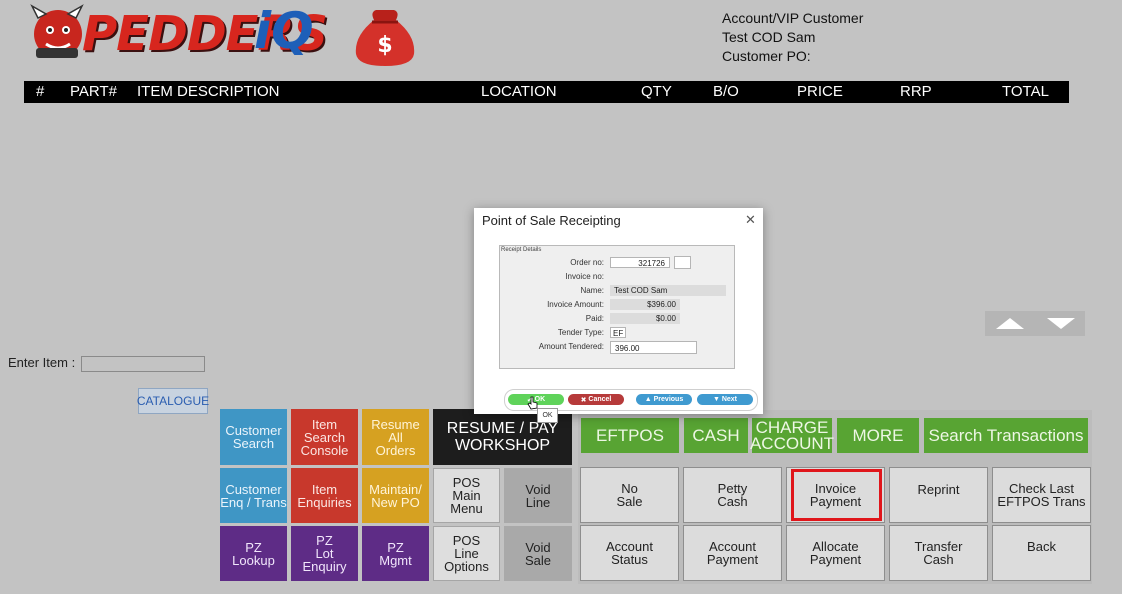 The image size is (1122, 594). Describe the element at coordinates (395, 553) in the screenshot. I see `pz-mgmt-button: PZ Mgmt` at that location.